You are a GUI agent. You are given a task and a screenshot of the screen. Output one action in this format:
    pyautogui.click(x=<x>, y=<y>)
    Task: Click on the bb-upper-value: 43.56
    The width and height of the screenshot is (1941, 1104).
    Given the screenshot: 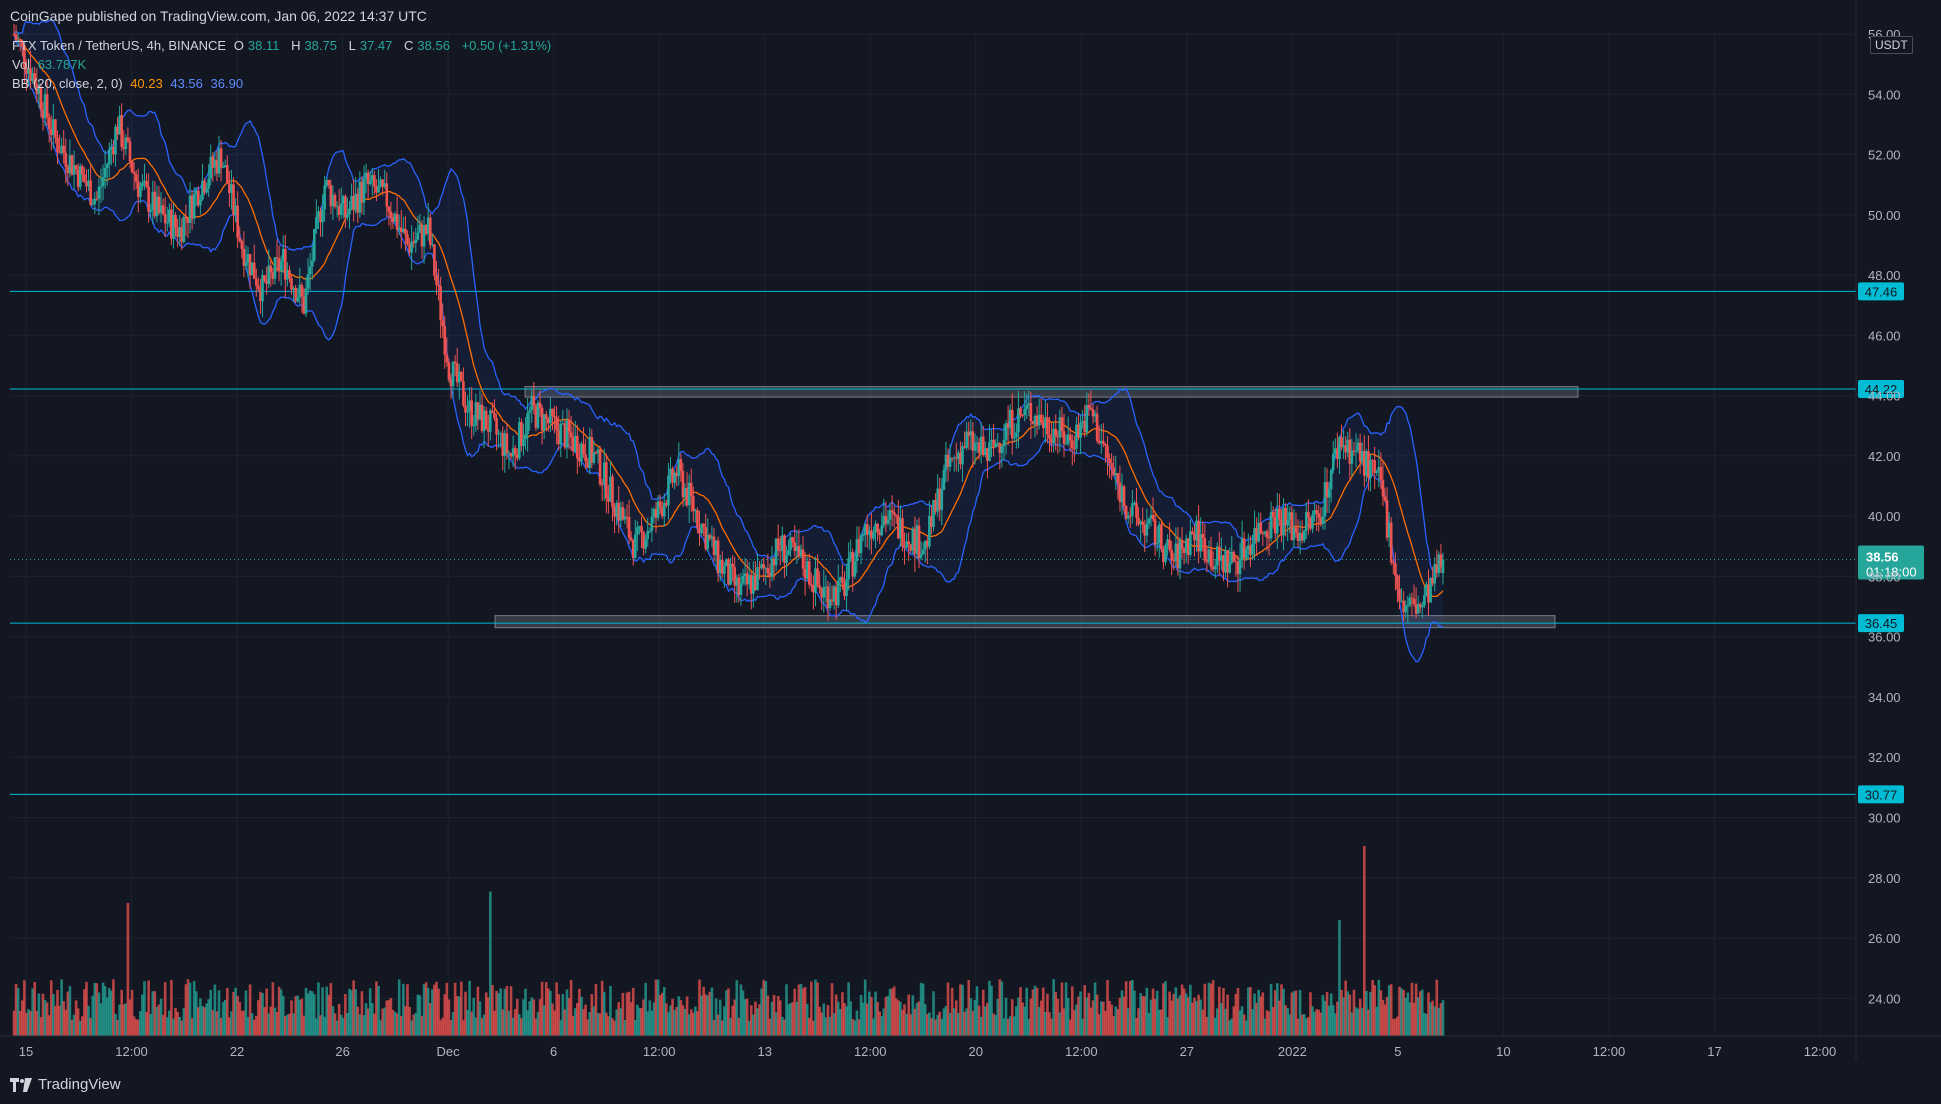 What is the action you would take?
    pyautogui.click(x=186, y=83)
    